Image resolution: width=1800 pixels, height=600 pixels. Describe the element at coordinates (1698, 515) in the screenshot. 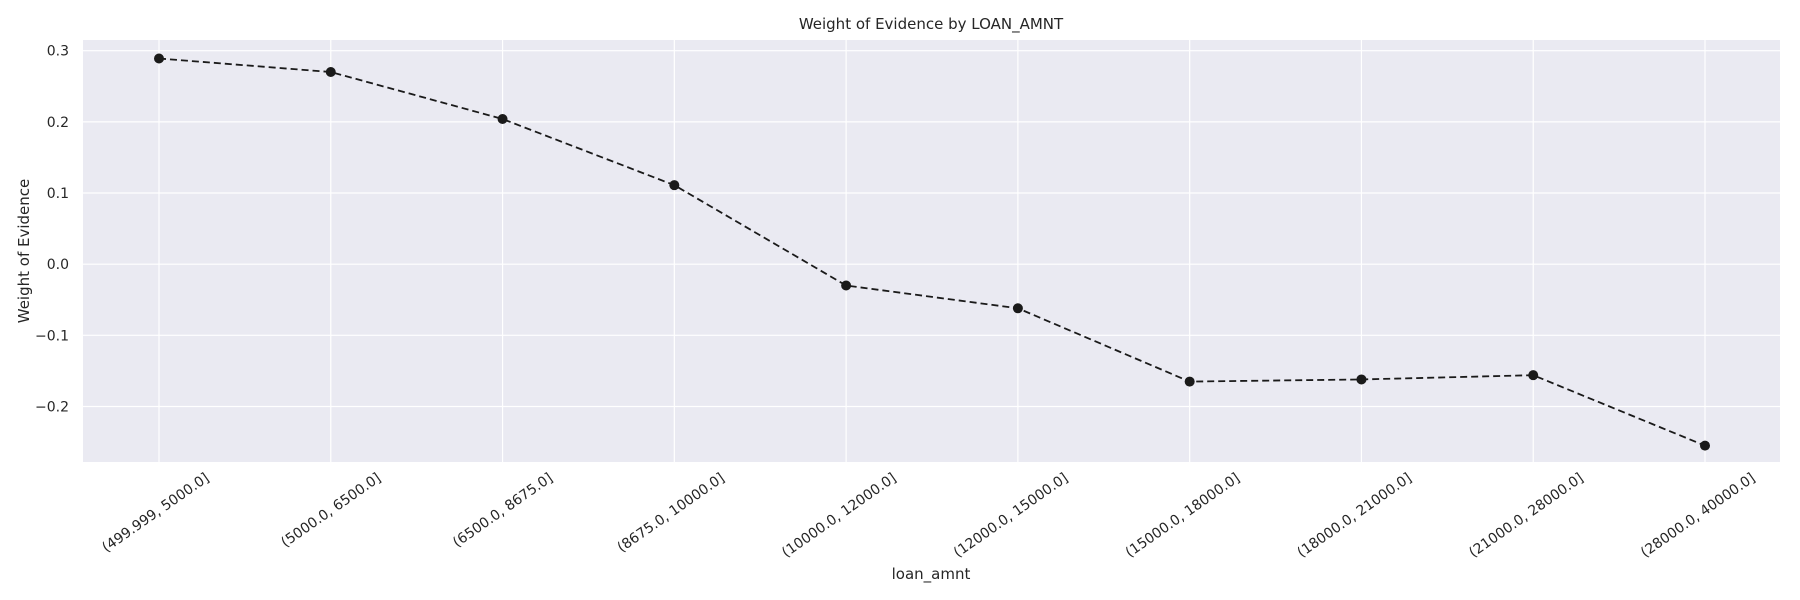

I see `x-tick-label: (28000.0, 40000.0]` at that location.